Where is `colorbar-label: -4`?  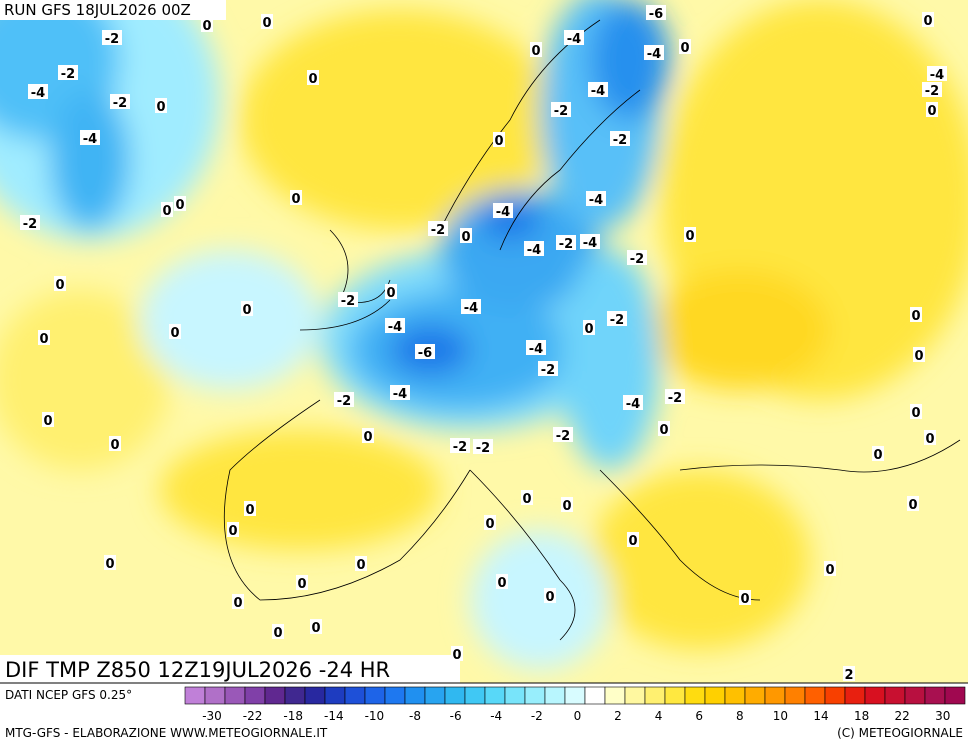 colorbar-label: -4 is located at coordinates (496, 716).